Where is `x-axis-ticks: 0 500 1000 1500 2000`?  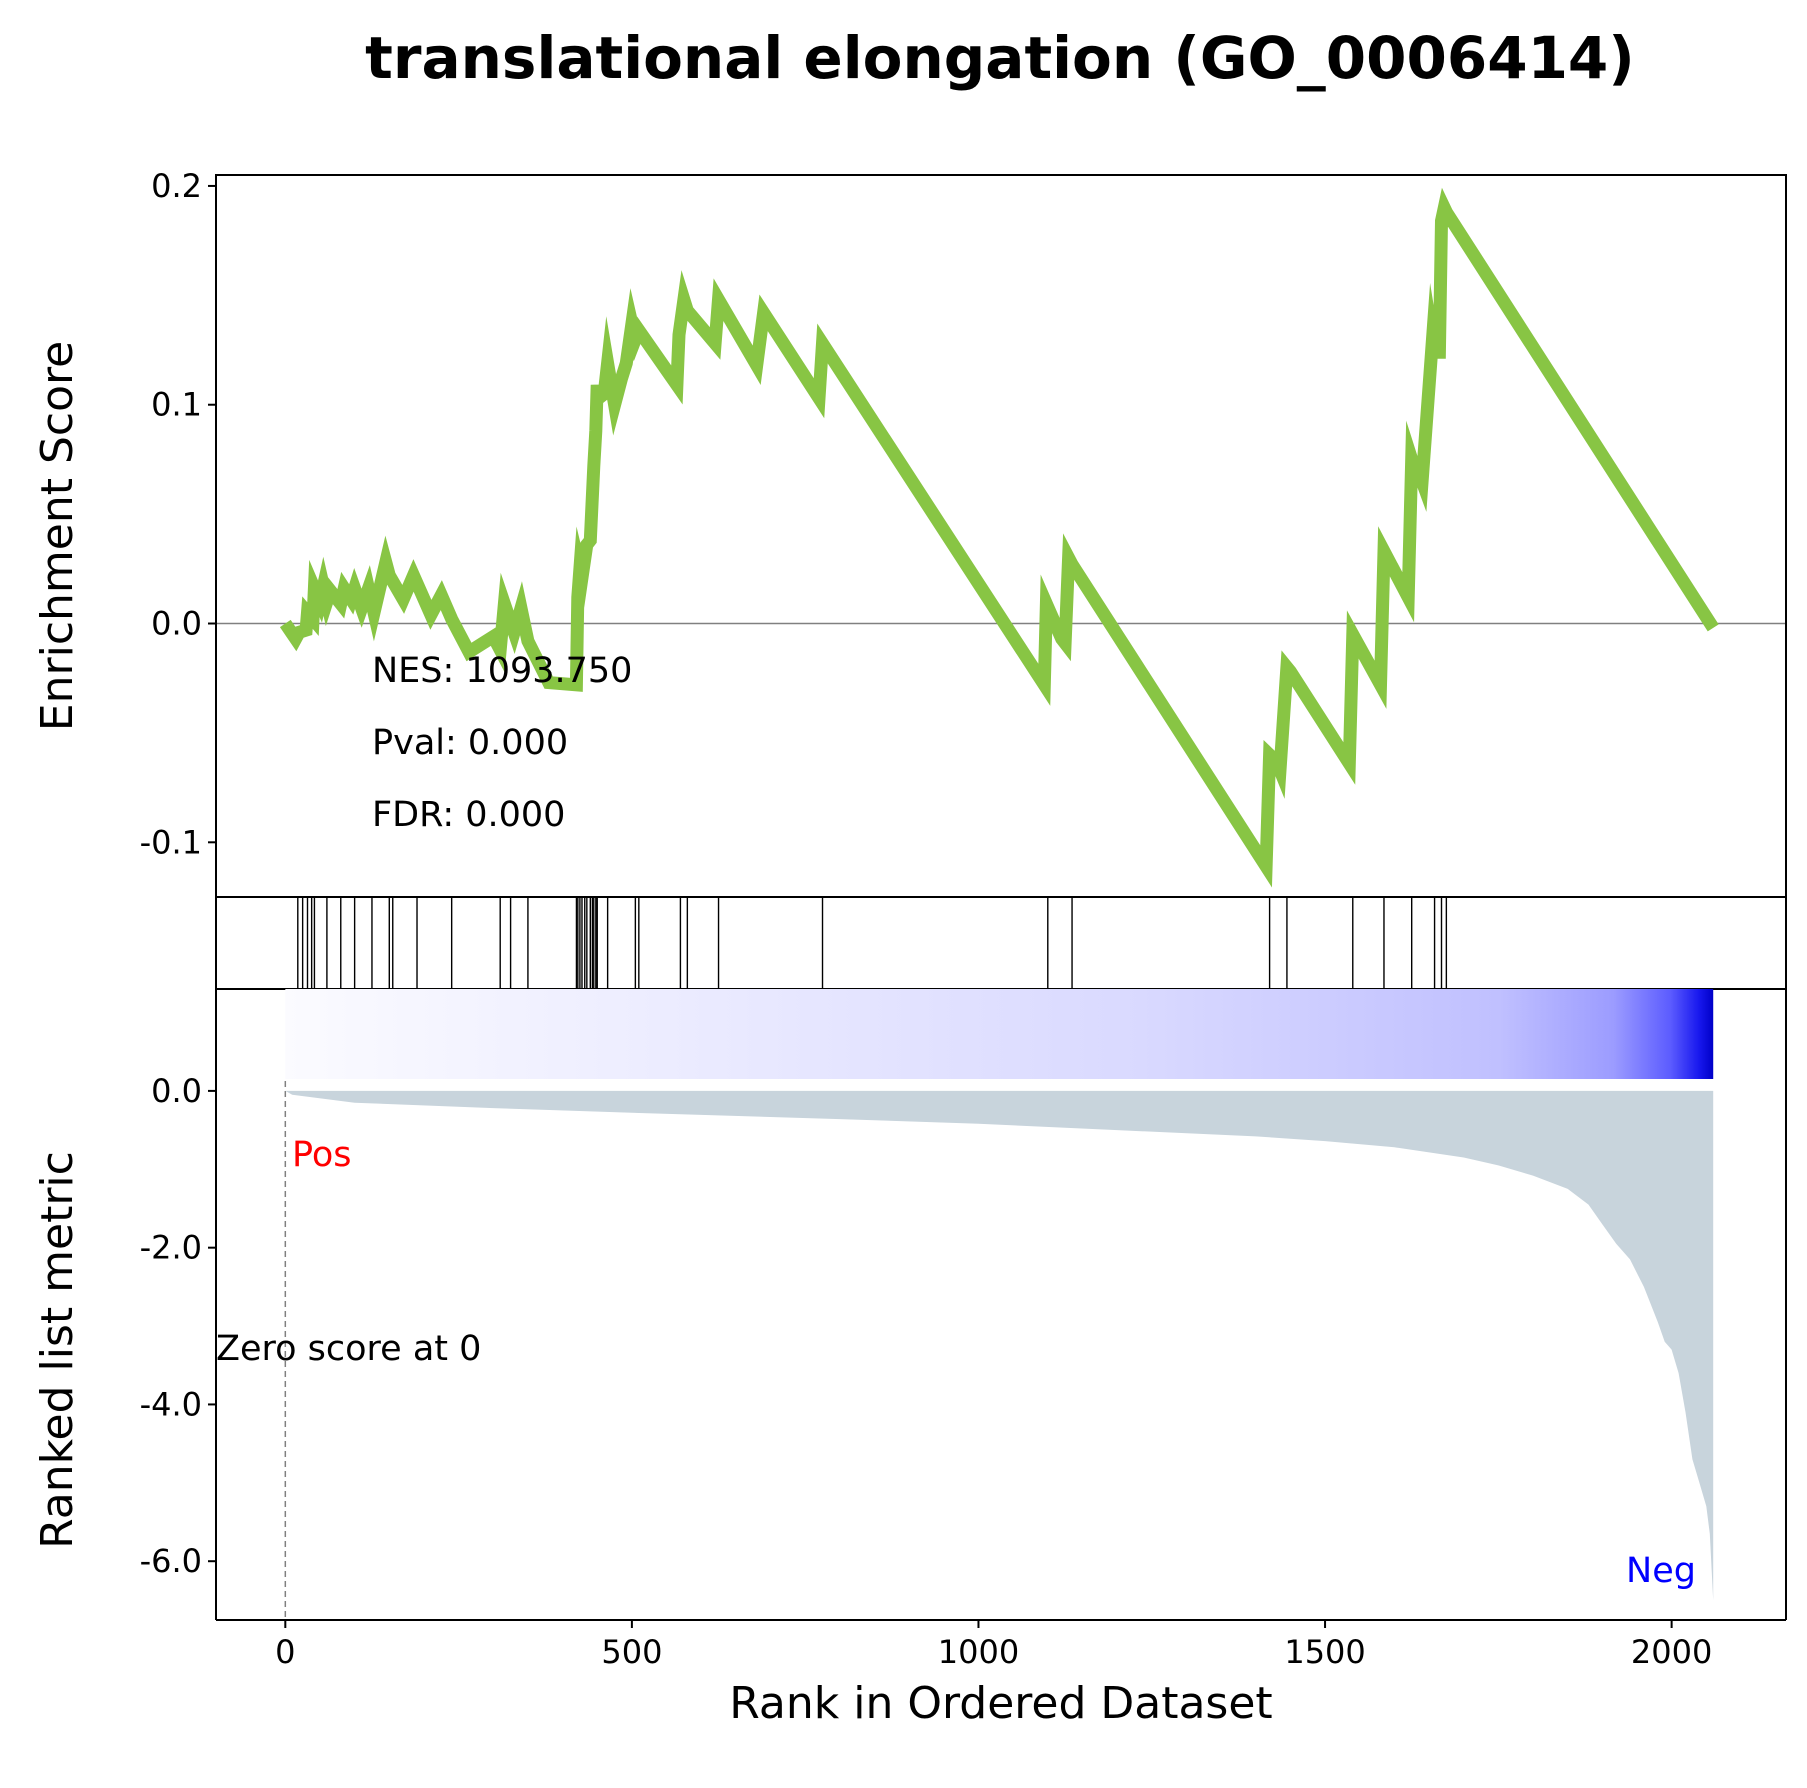
x-axis-ticks: 0 500 1000 1500 2000 is located at coordinates (993, 1645).